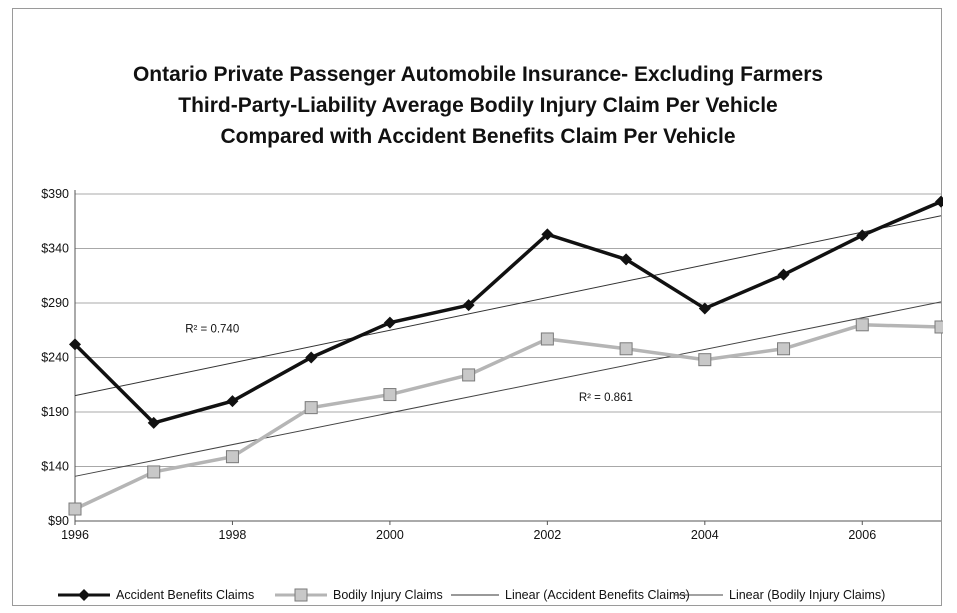 The width and height of the screenshot is (957, 613). What do you see at coordinates (311, 408) in the screenshot?
I see `point-1-1999` at bounding box center [311, 408].